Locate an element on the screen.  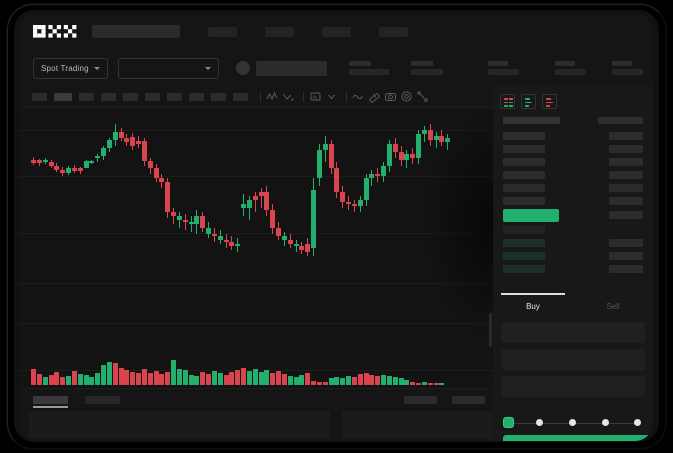
amount-percent-stepper is located at coordinates (573, 423).